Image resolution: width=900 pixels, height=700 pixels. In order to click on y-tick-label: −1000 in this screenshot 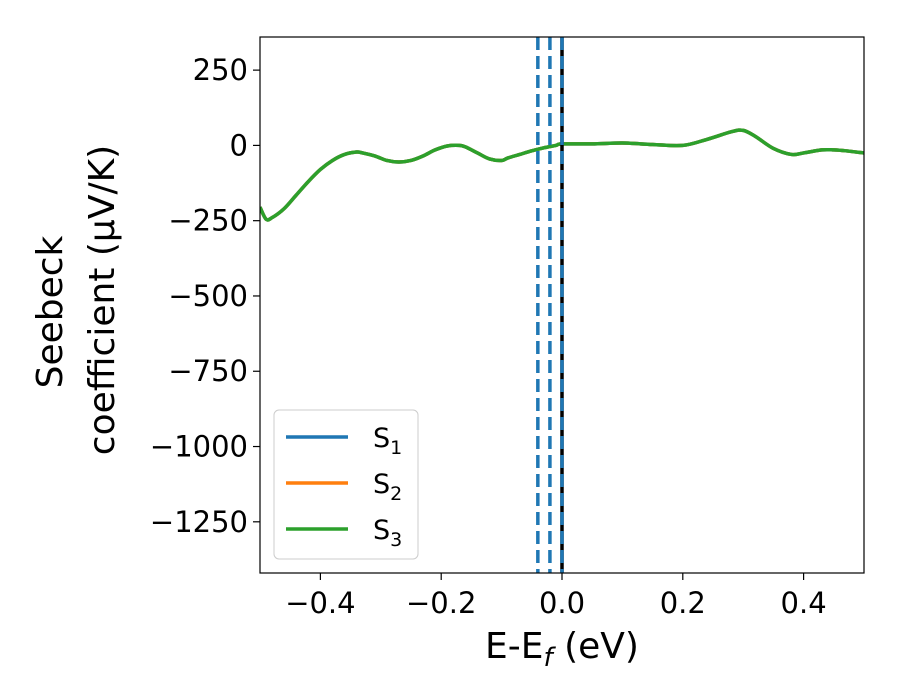, I will do `click(199, 447)`.